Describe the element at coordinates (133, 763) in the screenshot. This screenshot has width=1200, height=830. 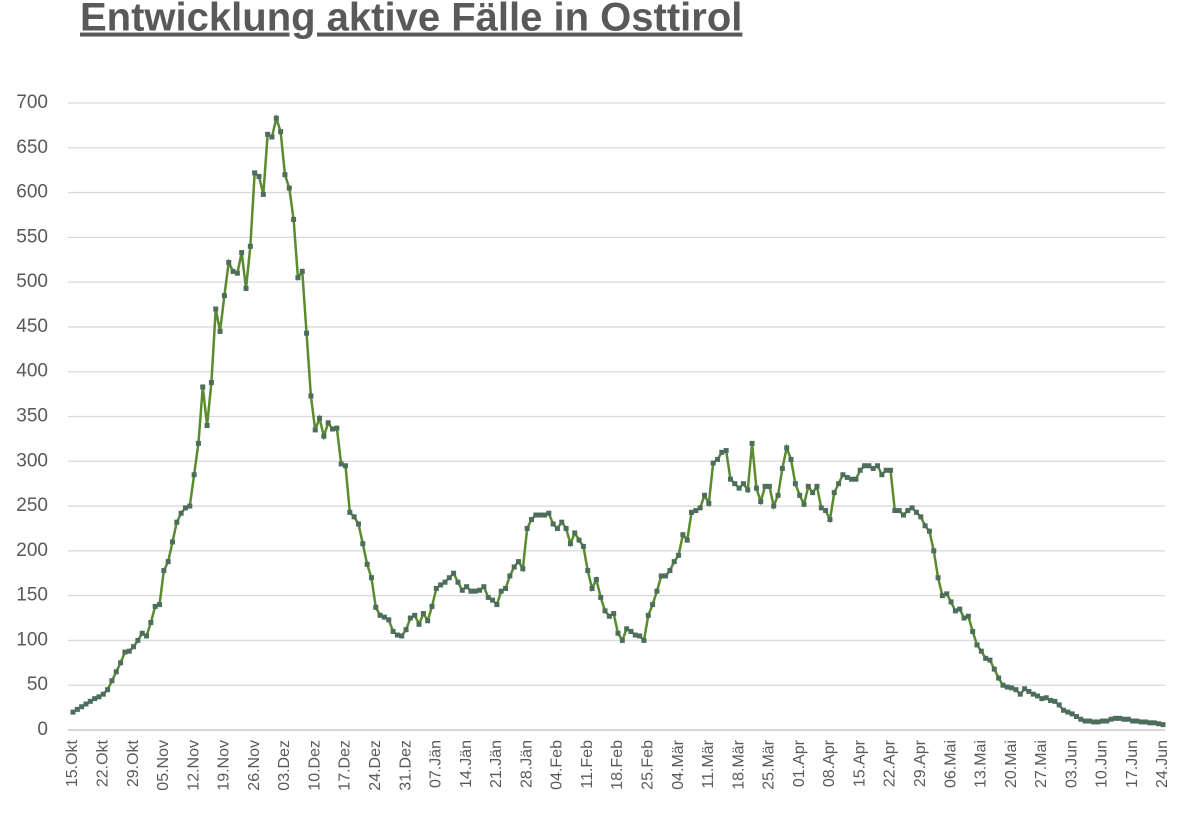
I see `x-tick-label: 29.Okt` at that location.